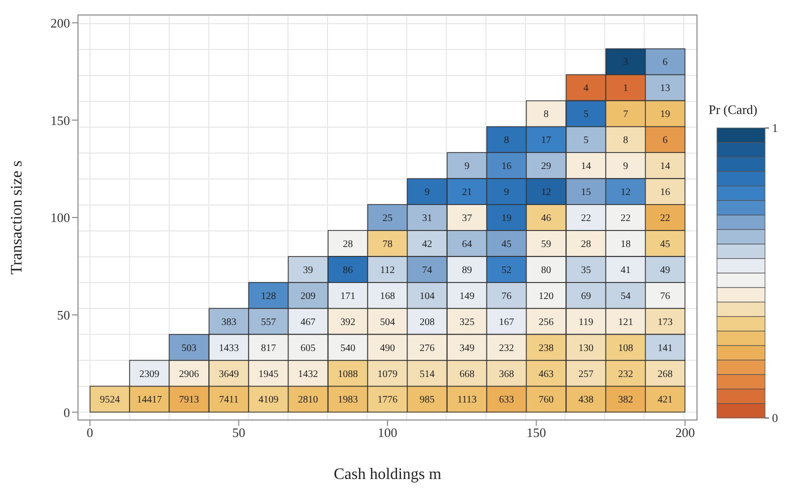 The image size is (789, 491). I want to click on annotation: 7411, so click(229, 400).